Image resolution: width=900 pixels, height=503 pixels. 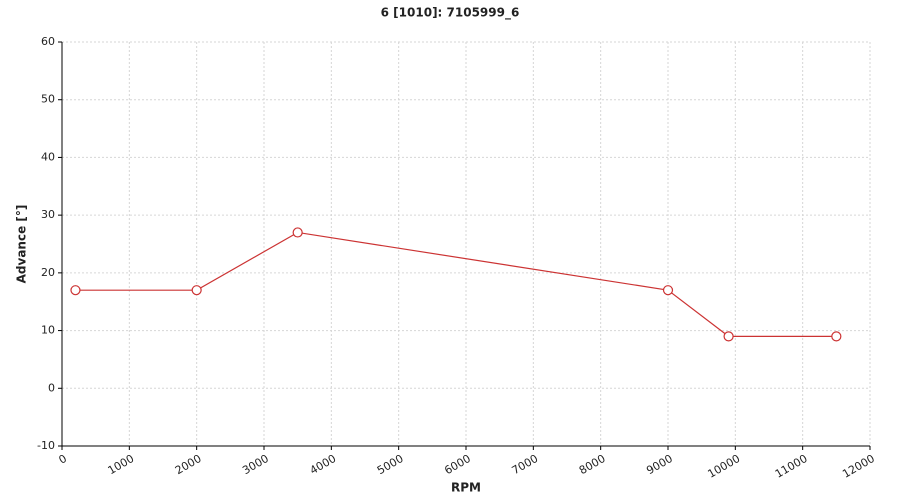 What do you see at coordinates (22, 244) in the screenshot?
I see `y-axis-label: Advance [°]` at bounding box center [22, 244].